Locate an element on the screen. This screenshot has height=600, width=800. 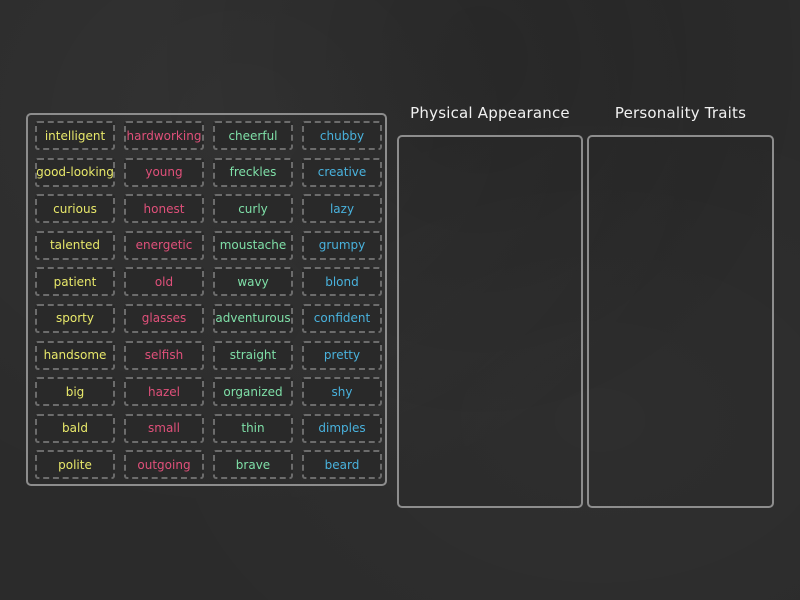
word-tile: adventurous is located at coordinates (253, 318).